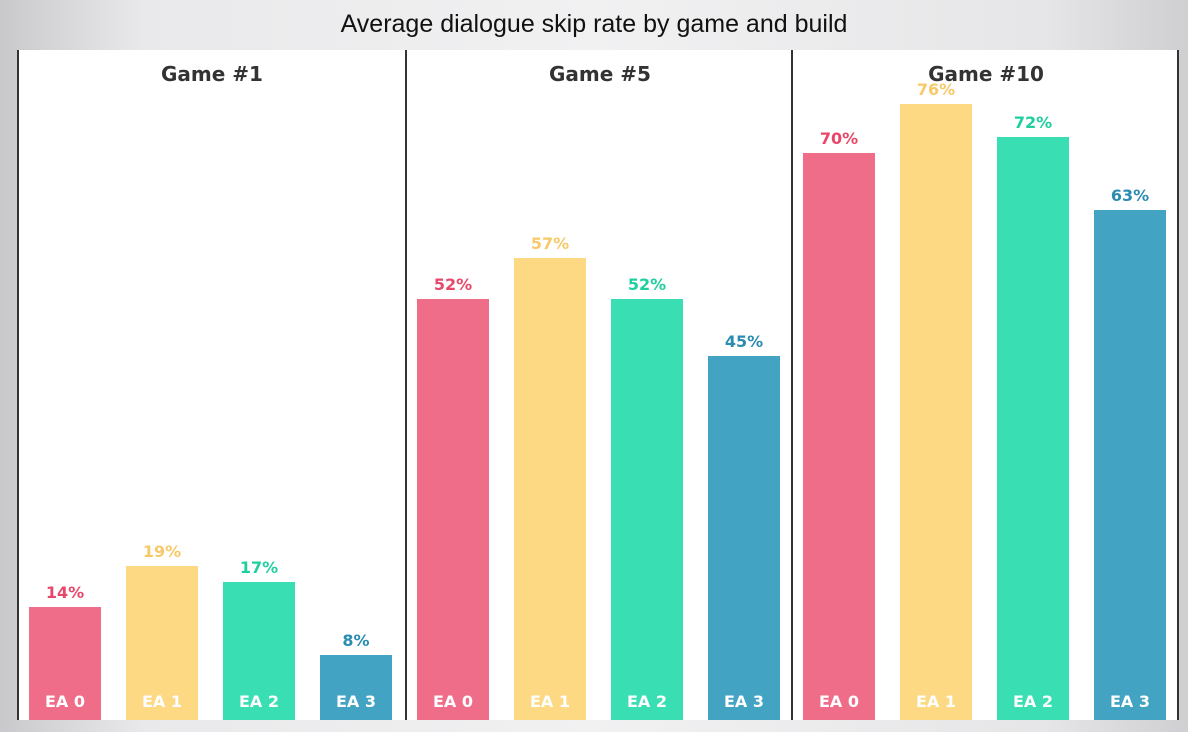 Image resolution: width=1188 pixels, height=732 pixels. Describe the element at coordinates (550, 244) in the screenshot. I see `data-label: 57%` at that location.